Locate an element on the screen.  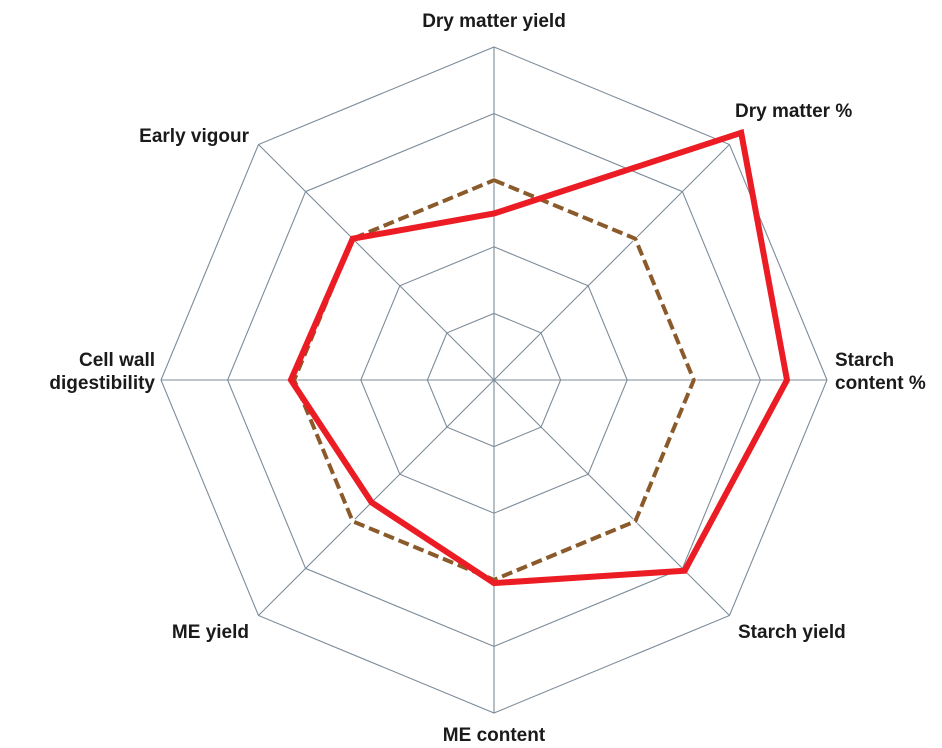
axis-label-line: ME yield is located at coordinates (210, 632).